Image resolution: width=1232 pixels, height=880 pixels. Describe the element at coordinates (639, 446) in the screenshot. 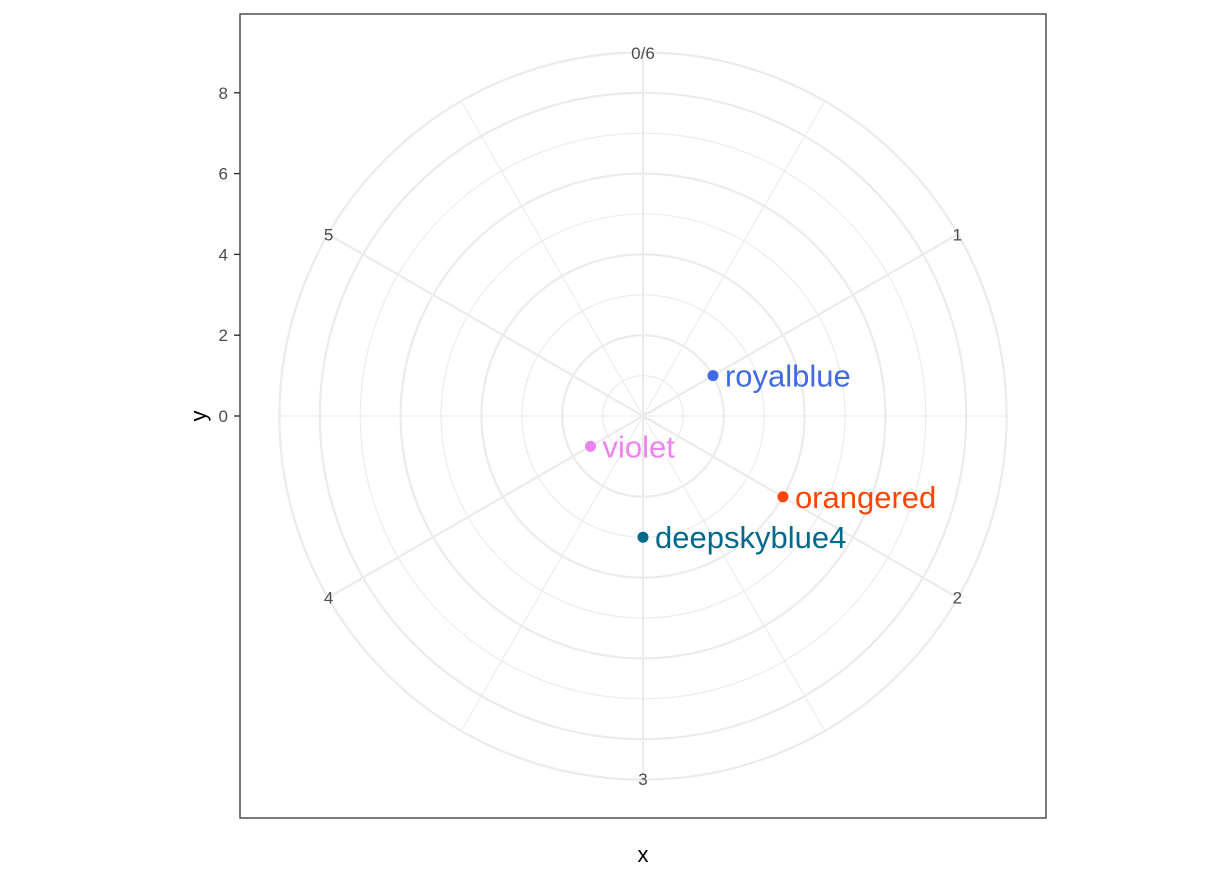

I see `point-label: violet` at that location.